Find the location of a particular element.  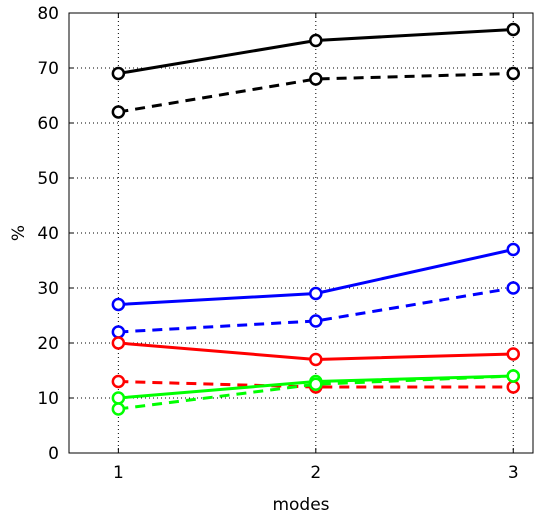

y-tick-label: 0 is located at coordinates (53, 454).